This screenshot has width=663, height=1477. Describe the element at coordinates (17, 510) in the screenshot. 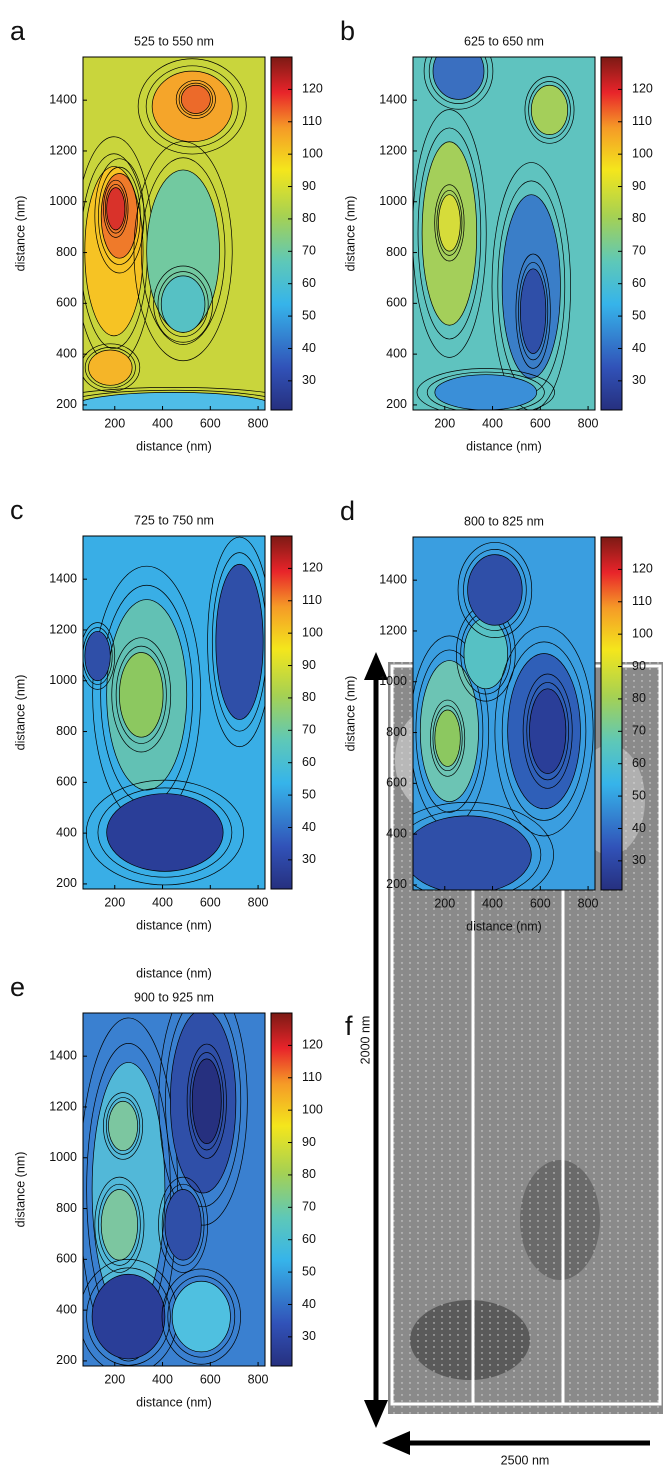

I see `panel-letter: c` at that location.